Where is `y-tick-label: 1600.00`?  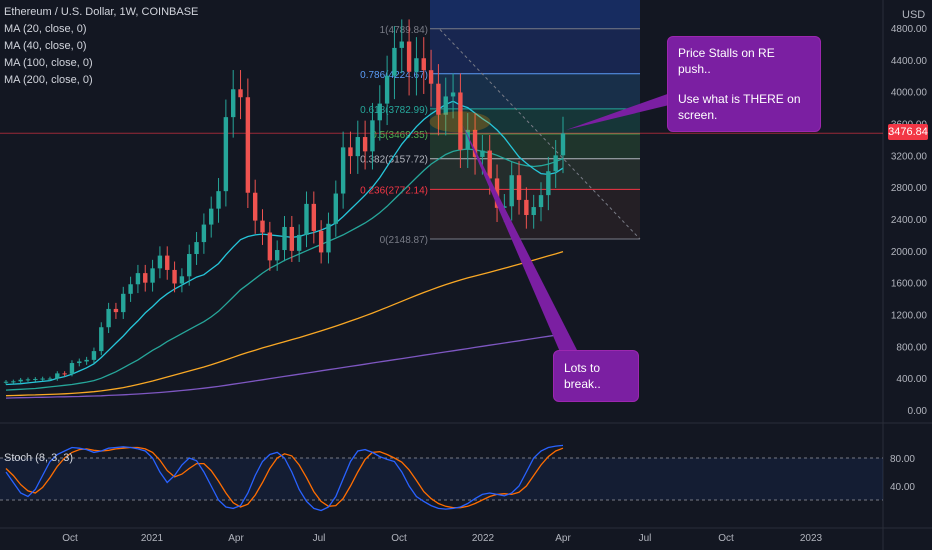
y-tick-label: 1600.00 is located at coordinates (909, 284).